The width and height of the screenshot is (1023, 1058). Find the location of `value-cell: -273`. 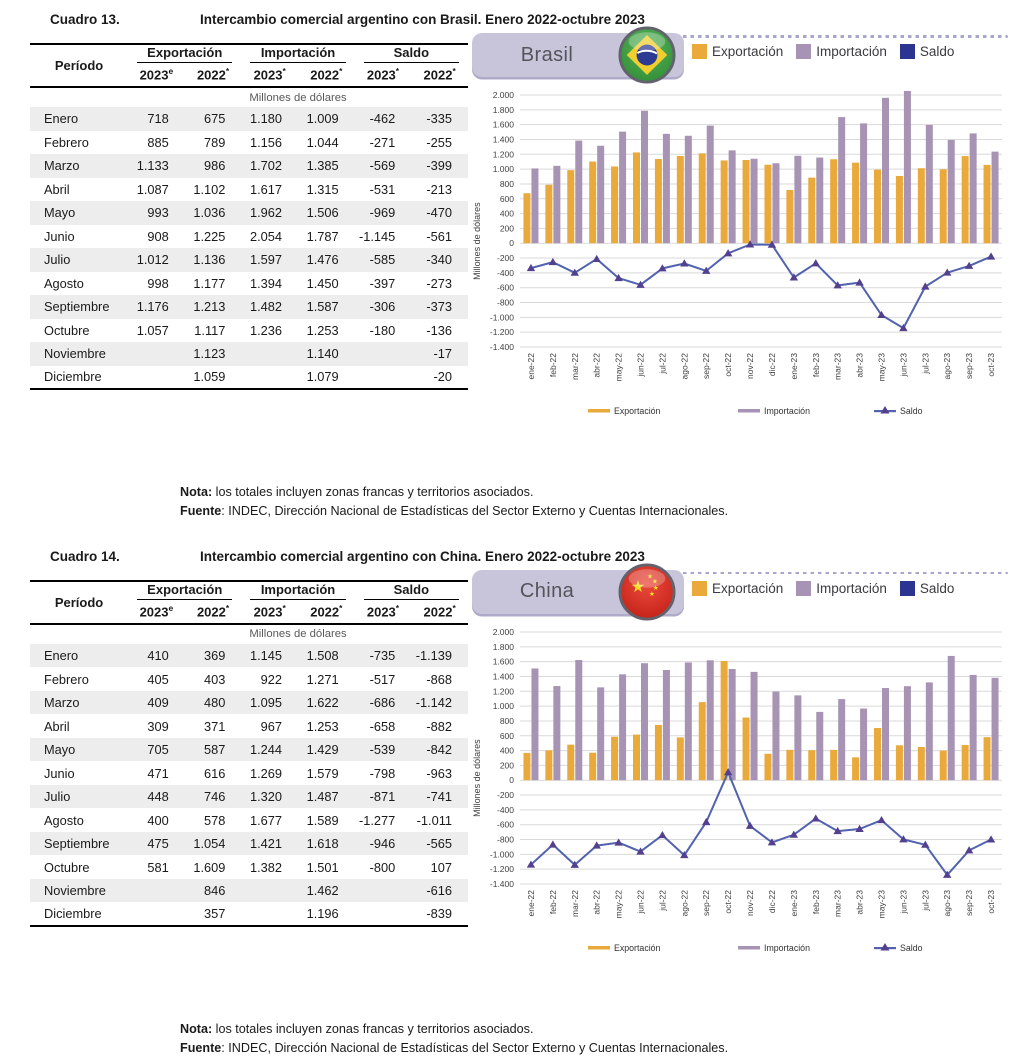

value-cell: -273 is located at coordinates (439, 283).